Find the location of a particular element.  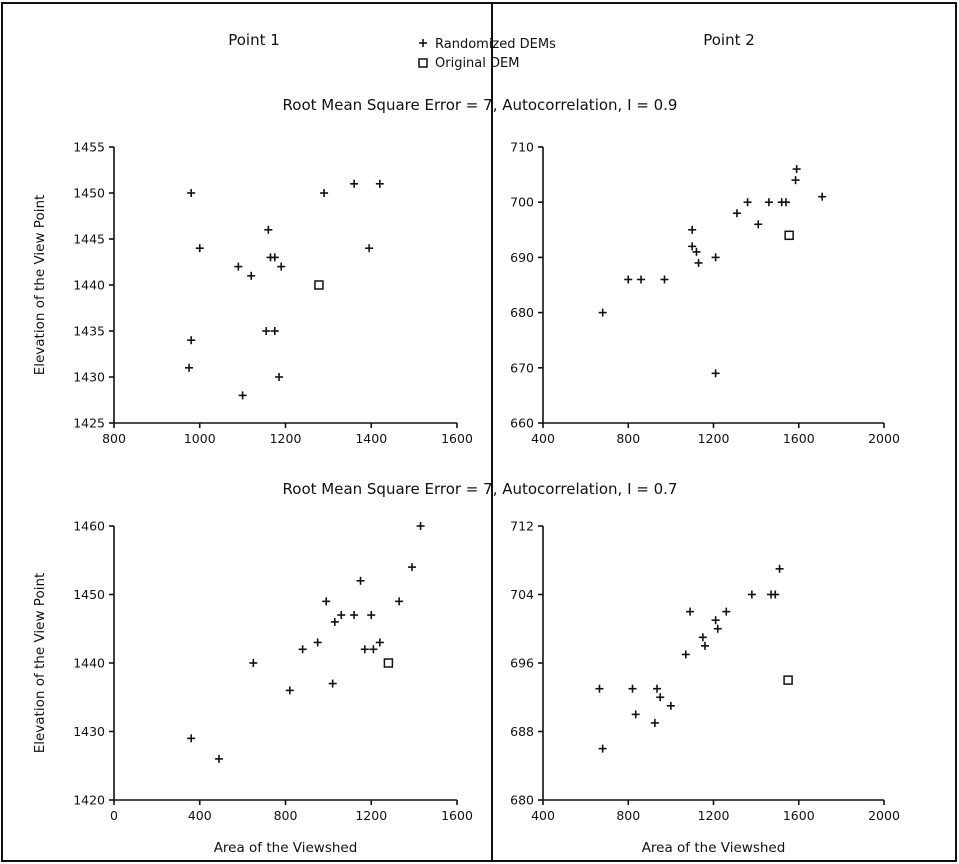

x-tick-label: 1400 is located at coordinates (371, 438).